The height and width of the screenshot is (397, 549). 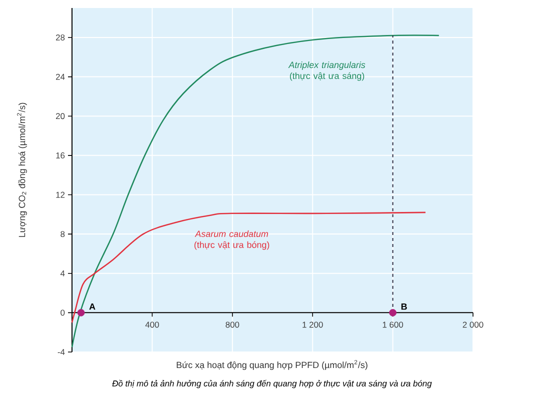 What do you see at coordinates (62, 234) in the screenshot?
I see `y-tick-label: 8` at bounding box center [62, 234].